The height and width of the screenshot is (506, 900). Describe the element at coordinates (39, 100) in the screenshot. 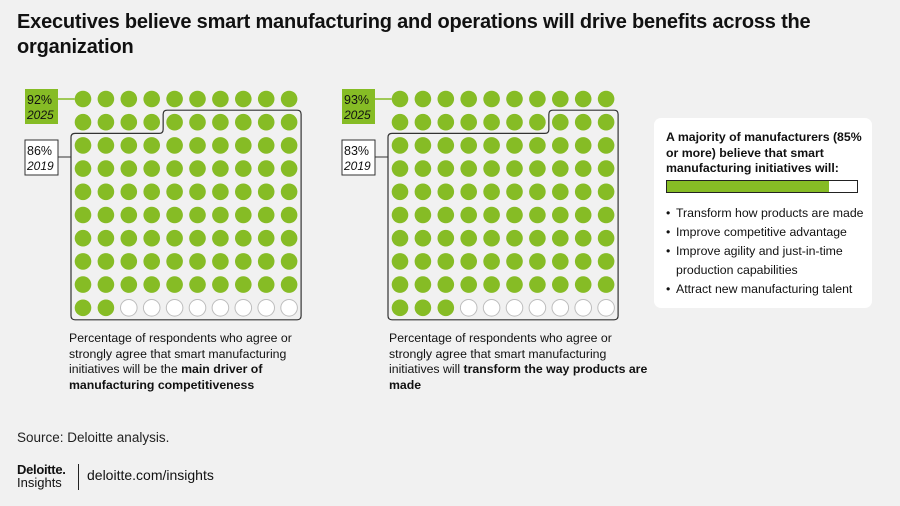

I see `label-value: 92%` at that location.